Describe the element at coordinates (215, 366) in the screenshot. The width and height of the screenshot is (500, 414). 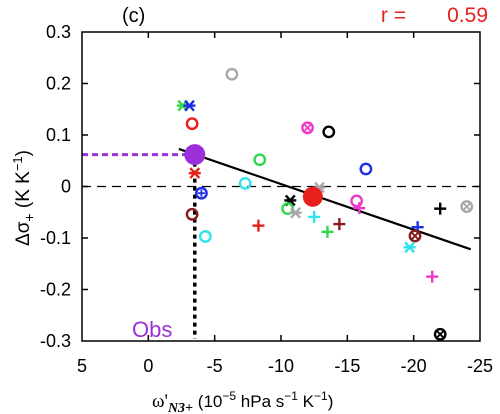
I see `x-tick-label: -5` at that location.